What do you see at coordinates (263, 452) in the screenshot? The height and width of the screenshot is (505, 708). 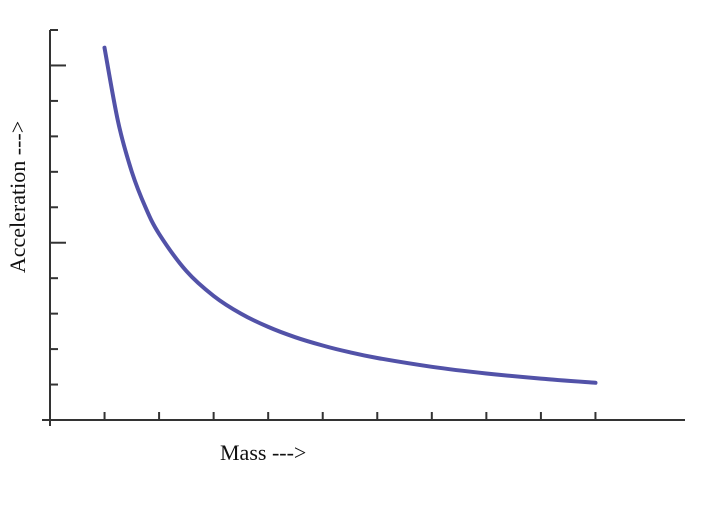 I see `x-axis-label: Mass --->` at bounding box center [263, 452].